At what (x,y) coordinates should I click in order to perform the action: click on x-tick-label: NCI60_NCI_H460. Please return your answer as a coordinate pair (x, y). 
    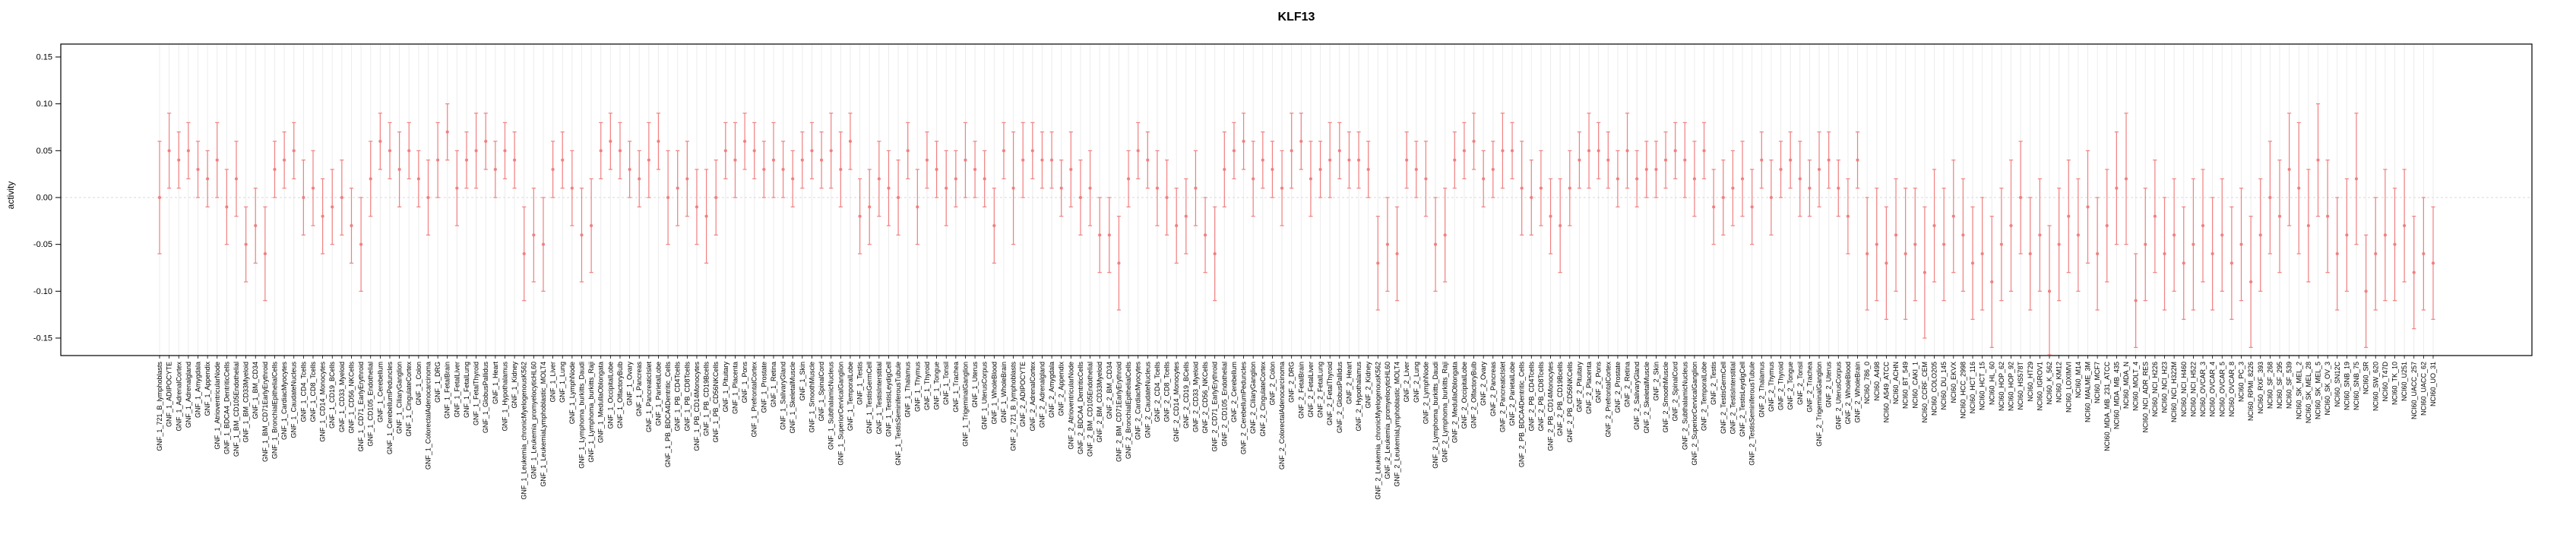
    Looking at the image, I should click on (2184, 389).